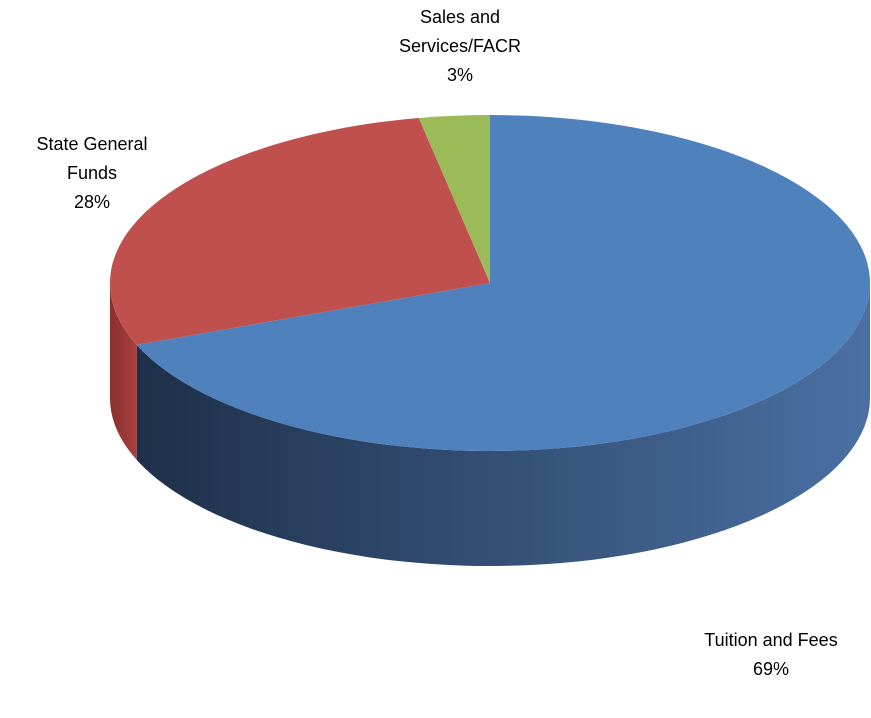 The width and height of the screenshot is (871, 718). I want to click on label-name: Tuition and Fees, so click(771, 640).